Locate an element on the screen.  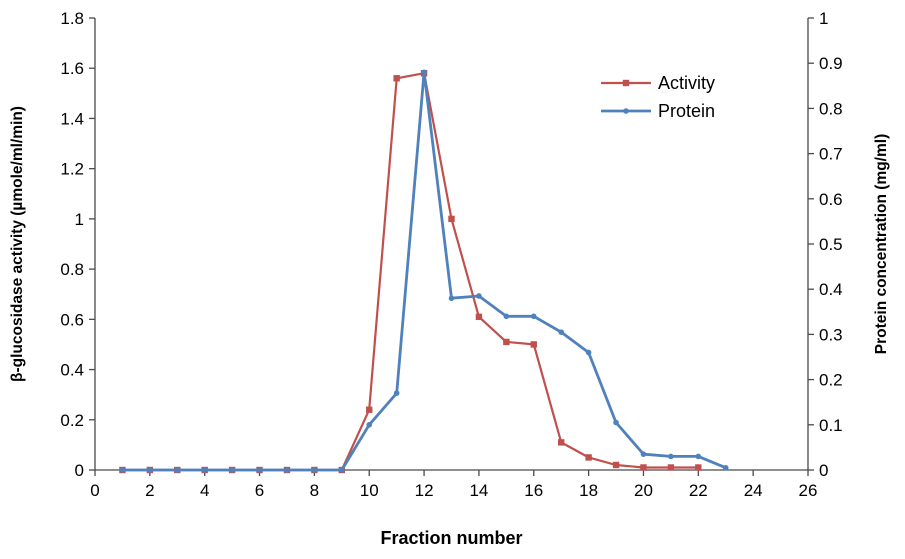
y-axis-right-title: Protein concentration (mg/ml) is located at coordinates (881, 244).